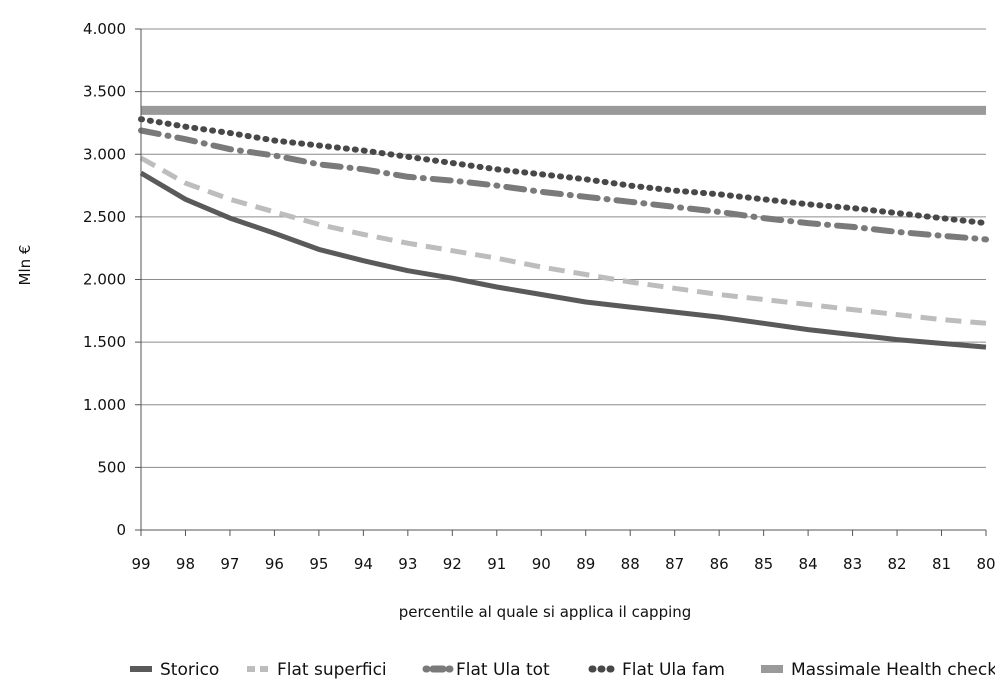 The width and height of the screenshot is (995, 684). Describe the element at coordinates (630, 564) in the screenshot. I see `x-tick-label: 88` at that location.